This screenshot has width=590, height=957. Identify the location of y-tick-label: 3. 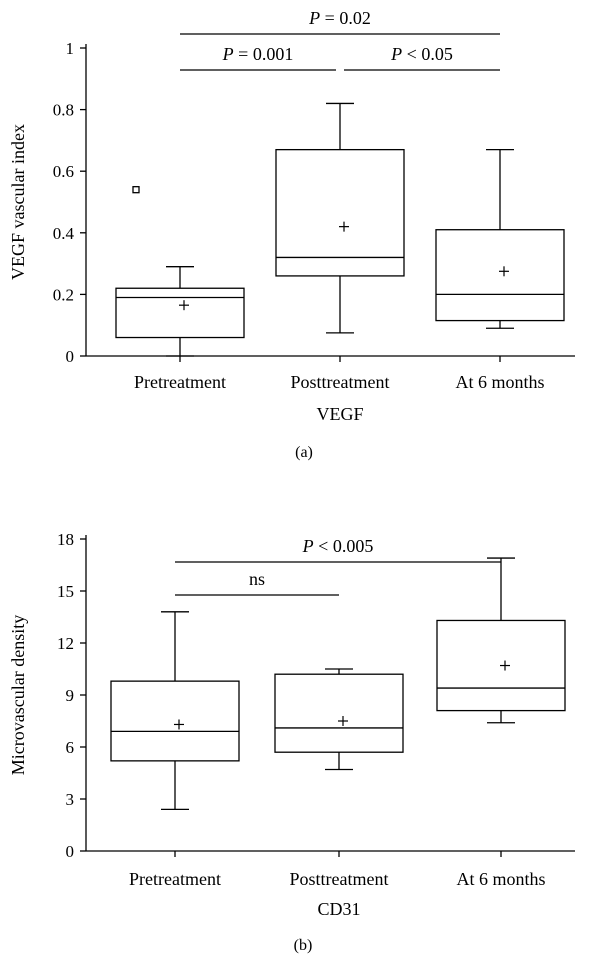
(70, 799).